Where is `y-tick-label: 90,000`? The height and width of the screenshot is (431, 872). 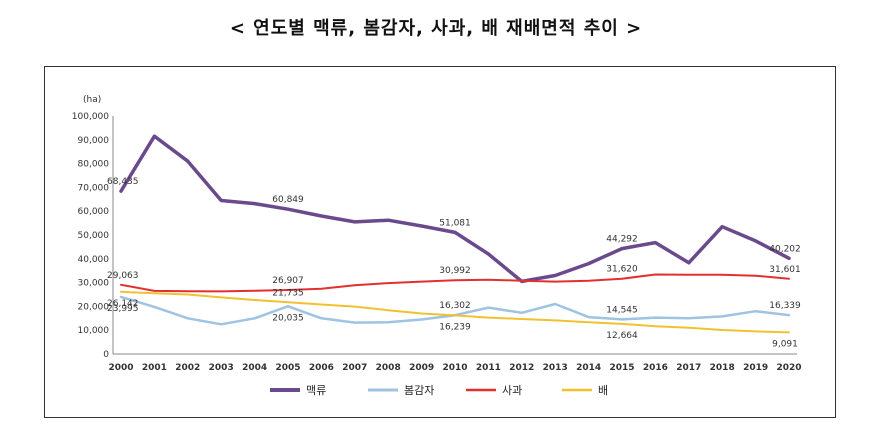 y-tick-label: 90,000 is located at coordinates (94, 141).